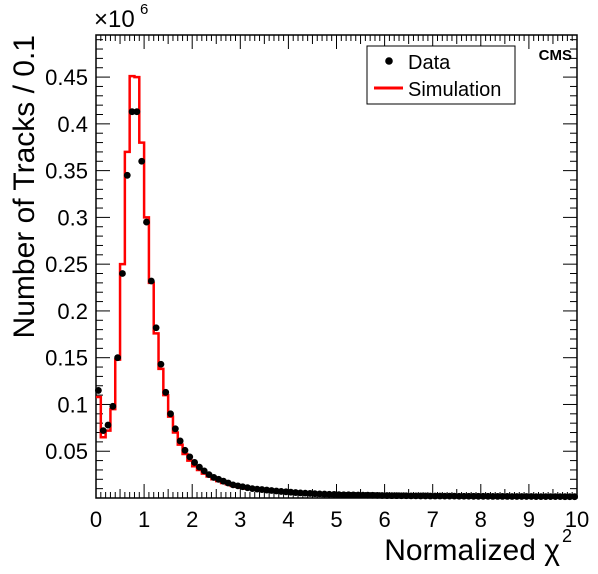 The width and height of the screenshot is (598, 574). What do you see at coordinates (66, 451) in the screenshot?
I see `y-tick-label: 0.05` at bounding box center [66, 451].